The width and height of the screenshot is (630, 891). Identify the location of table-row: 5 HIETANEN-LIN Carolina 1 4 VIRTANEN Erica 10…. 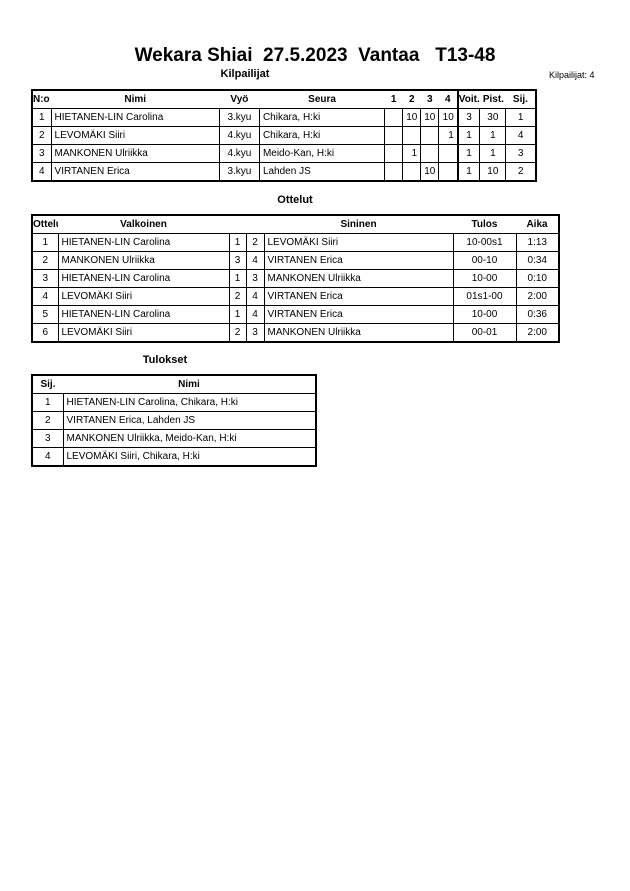
(295, 314).